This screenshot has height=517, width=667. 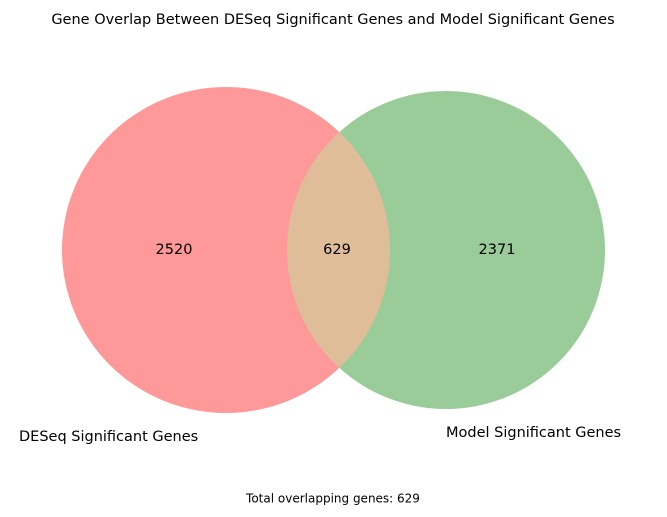 I want to click on model-set-label: Model Significant Genes, so click(x=533, y=433).